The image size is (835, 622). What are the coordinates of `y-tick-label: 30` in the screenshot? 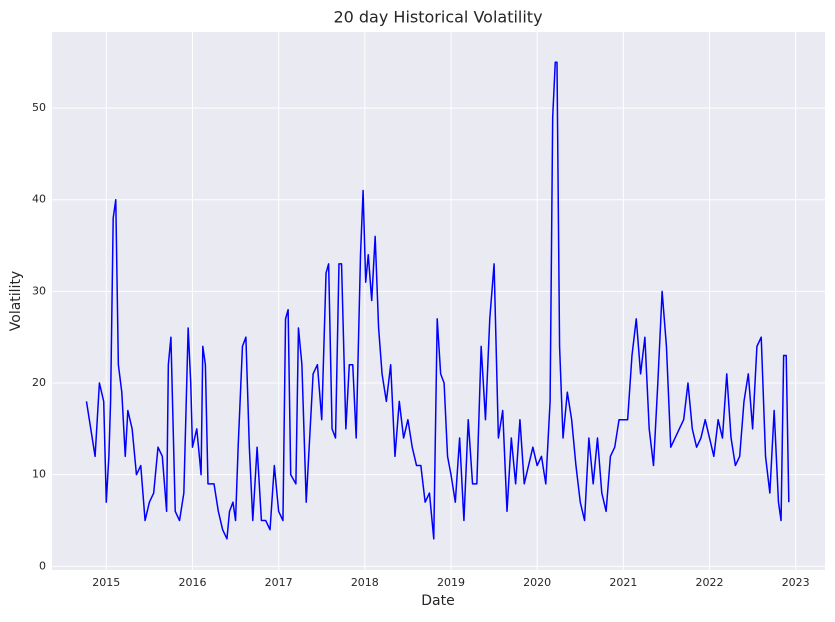 It's located at (39, 290).